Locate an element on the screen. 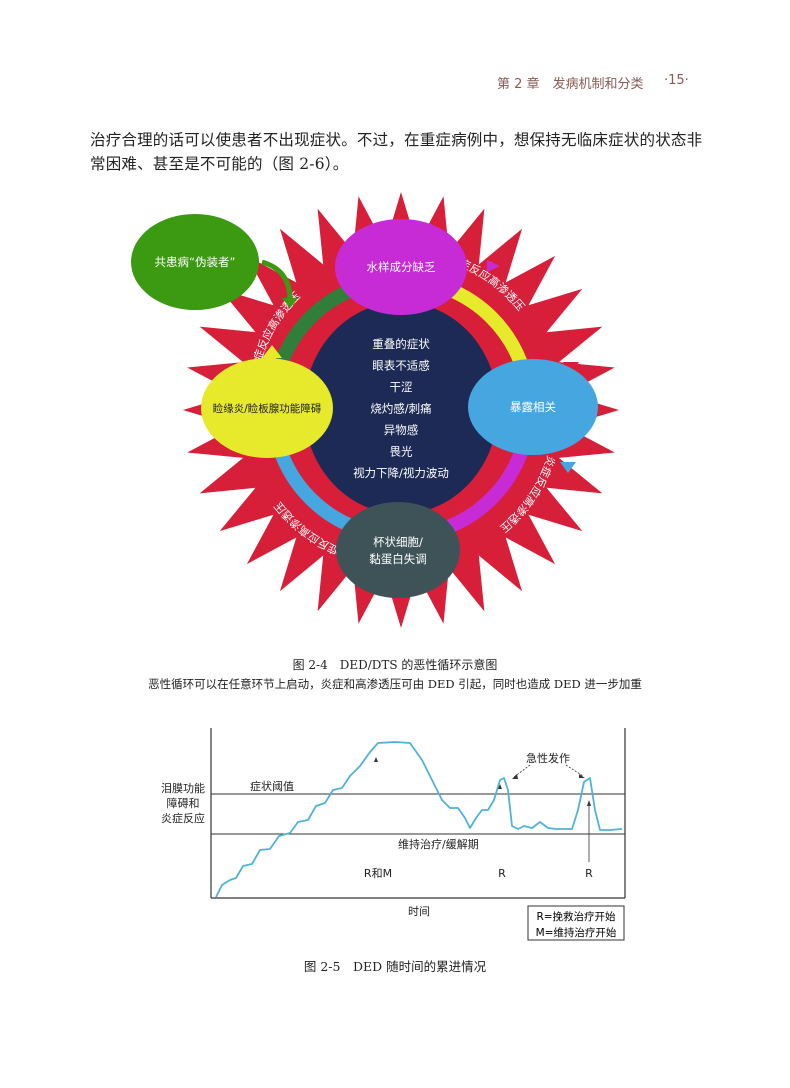 The height and width of the screenshot is (1088, 790). node-label: 水样成分缺乏 is located at coordinates (401, 267).